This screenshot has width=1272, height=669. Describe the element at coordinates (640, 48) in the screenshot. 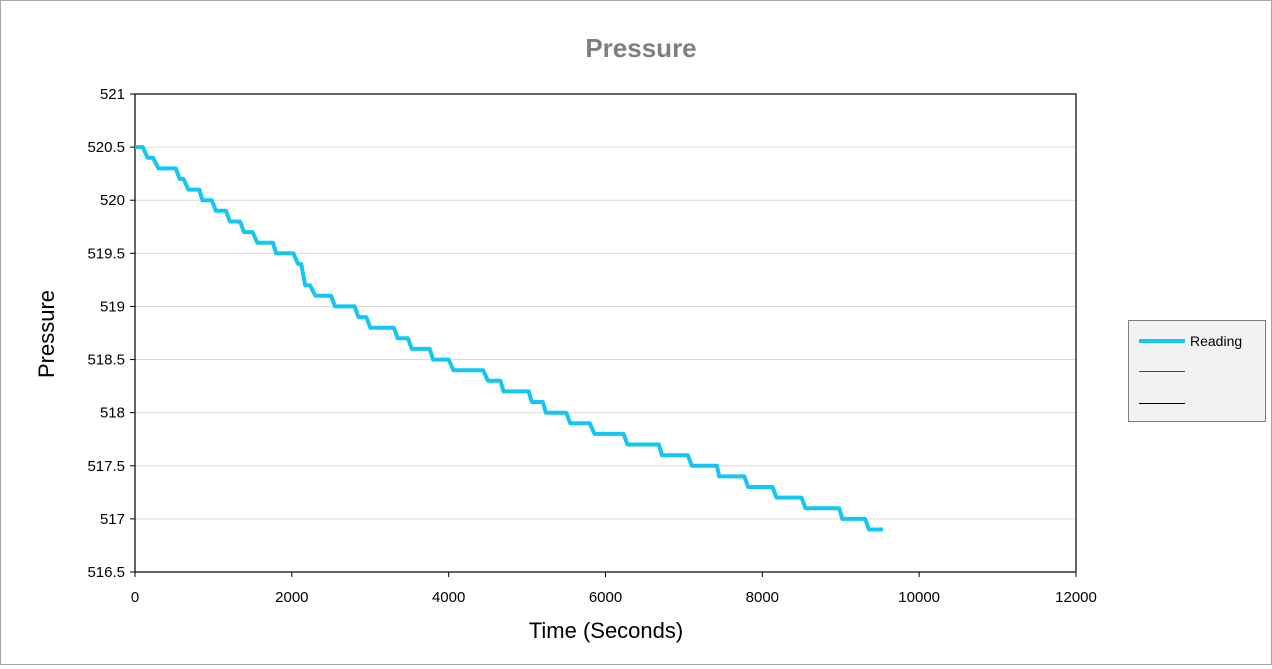

I see `chart-title: Pressure` at that location.